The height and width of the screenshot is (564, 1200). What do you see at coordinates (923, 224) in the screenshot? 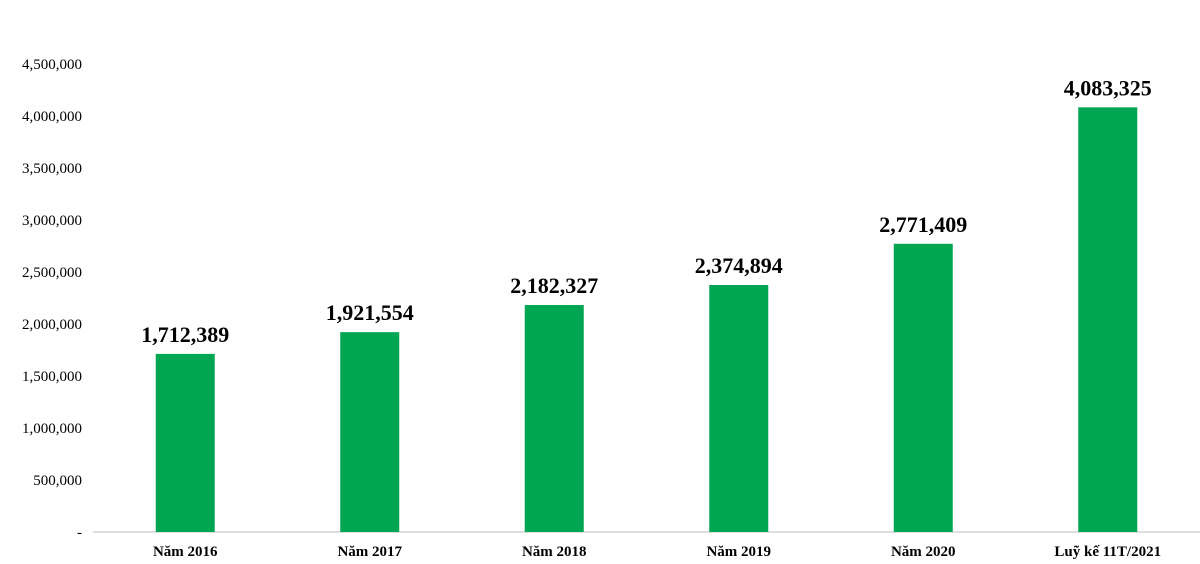
I see `data-label: 2,771,409` at bounding box center [923, 224].